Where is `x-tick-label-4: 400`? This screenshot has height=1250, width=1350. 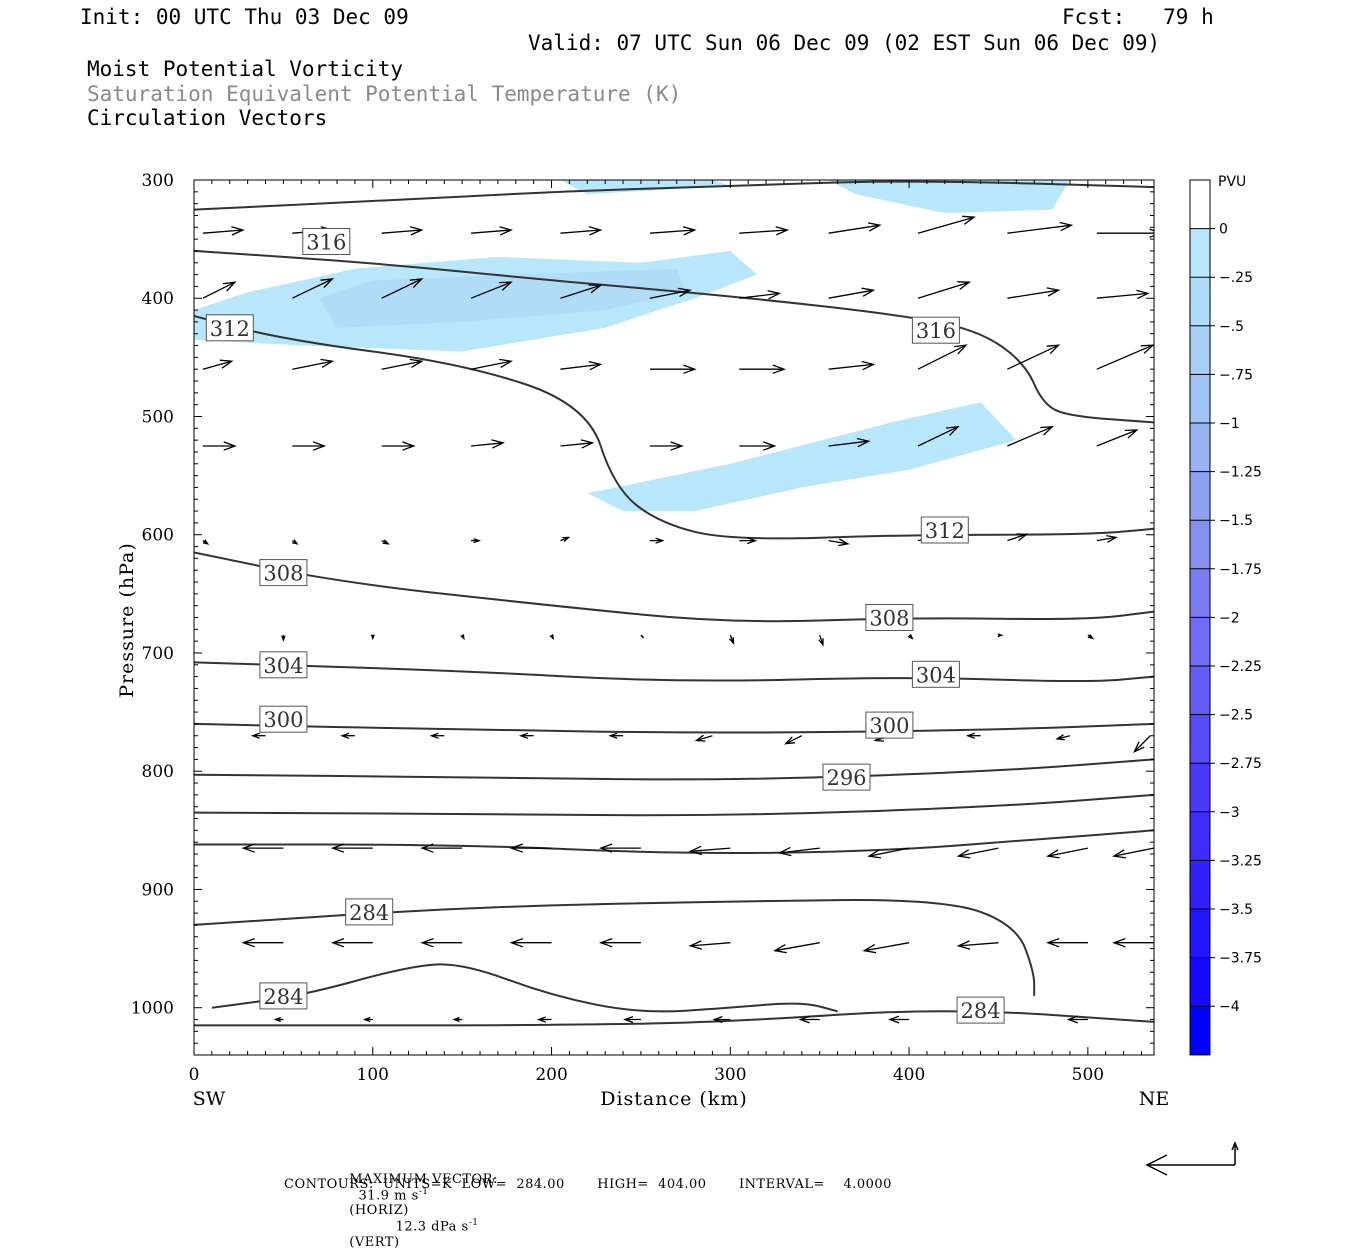 x-tick-label-4: 400 is located at coordinates (909, 1075).